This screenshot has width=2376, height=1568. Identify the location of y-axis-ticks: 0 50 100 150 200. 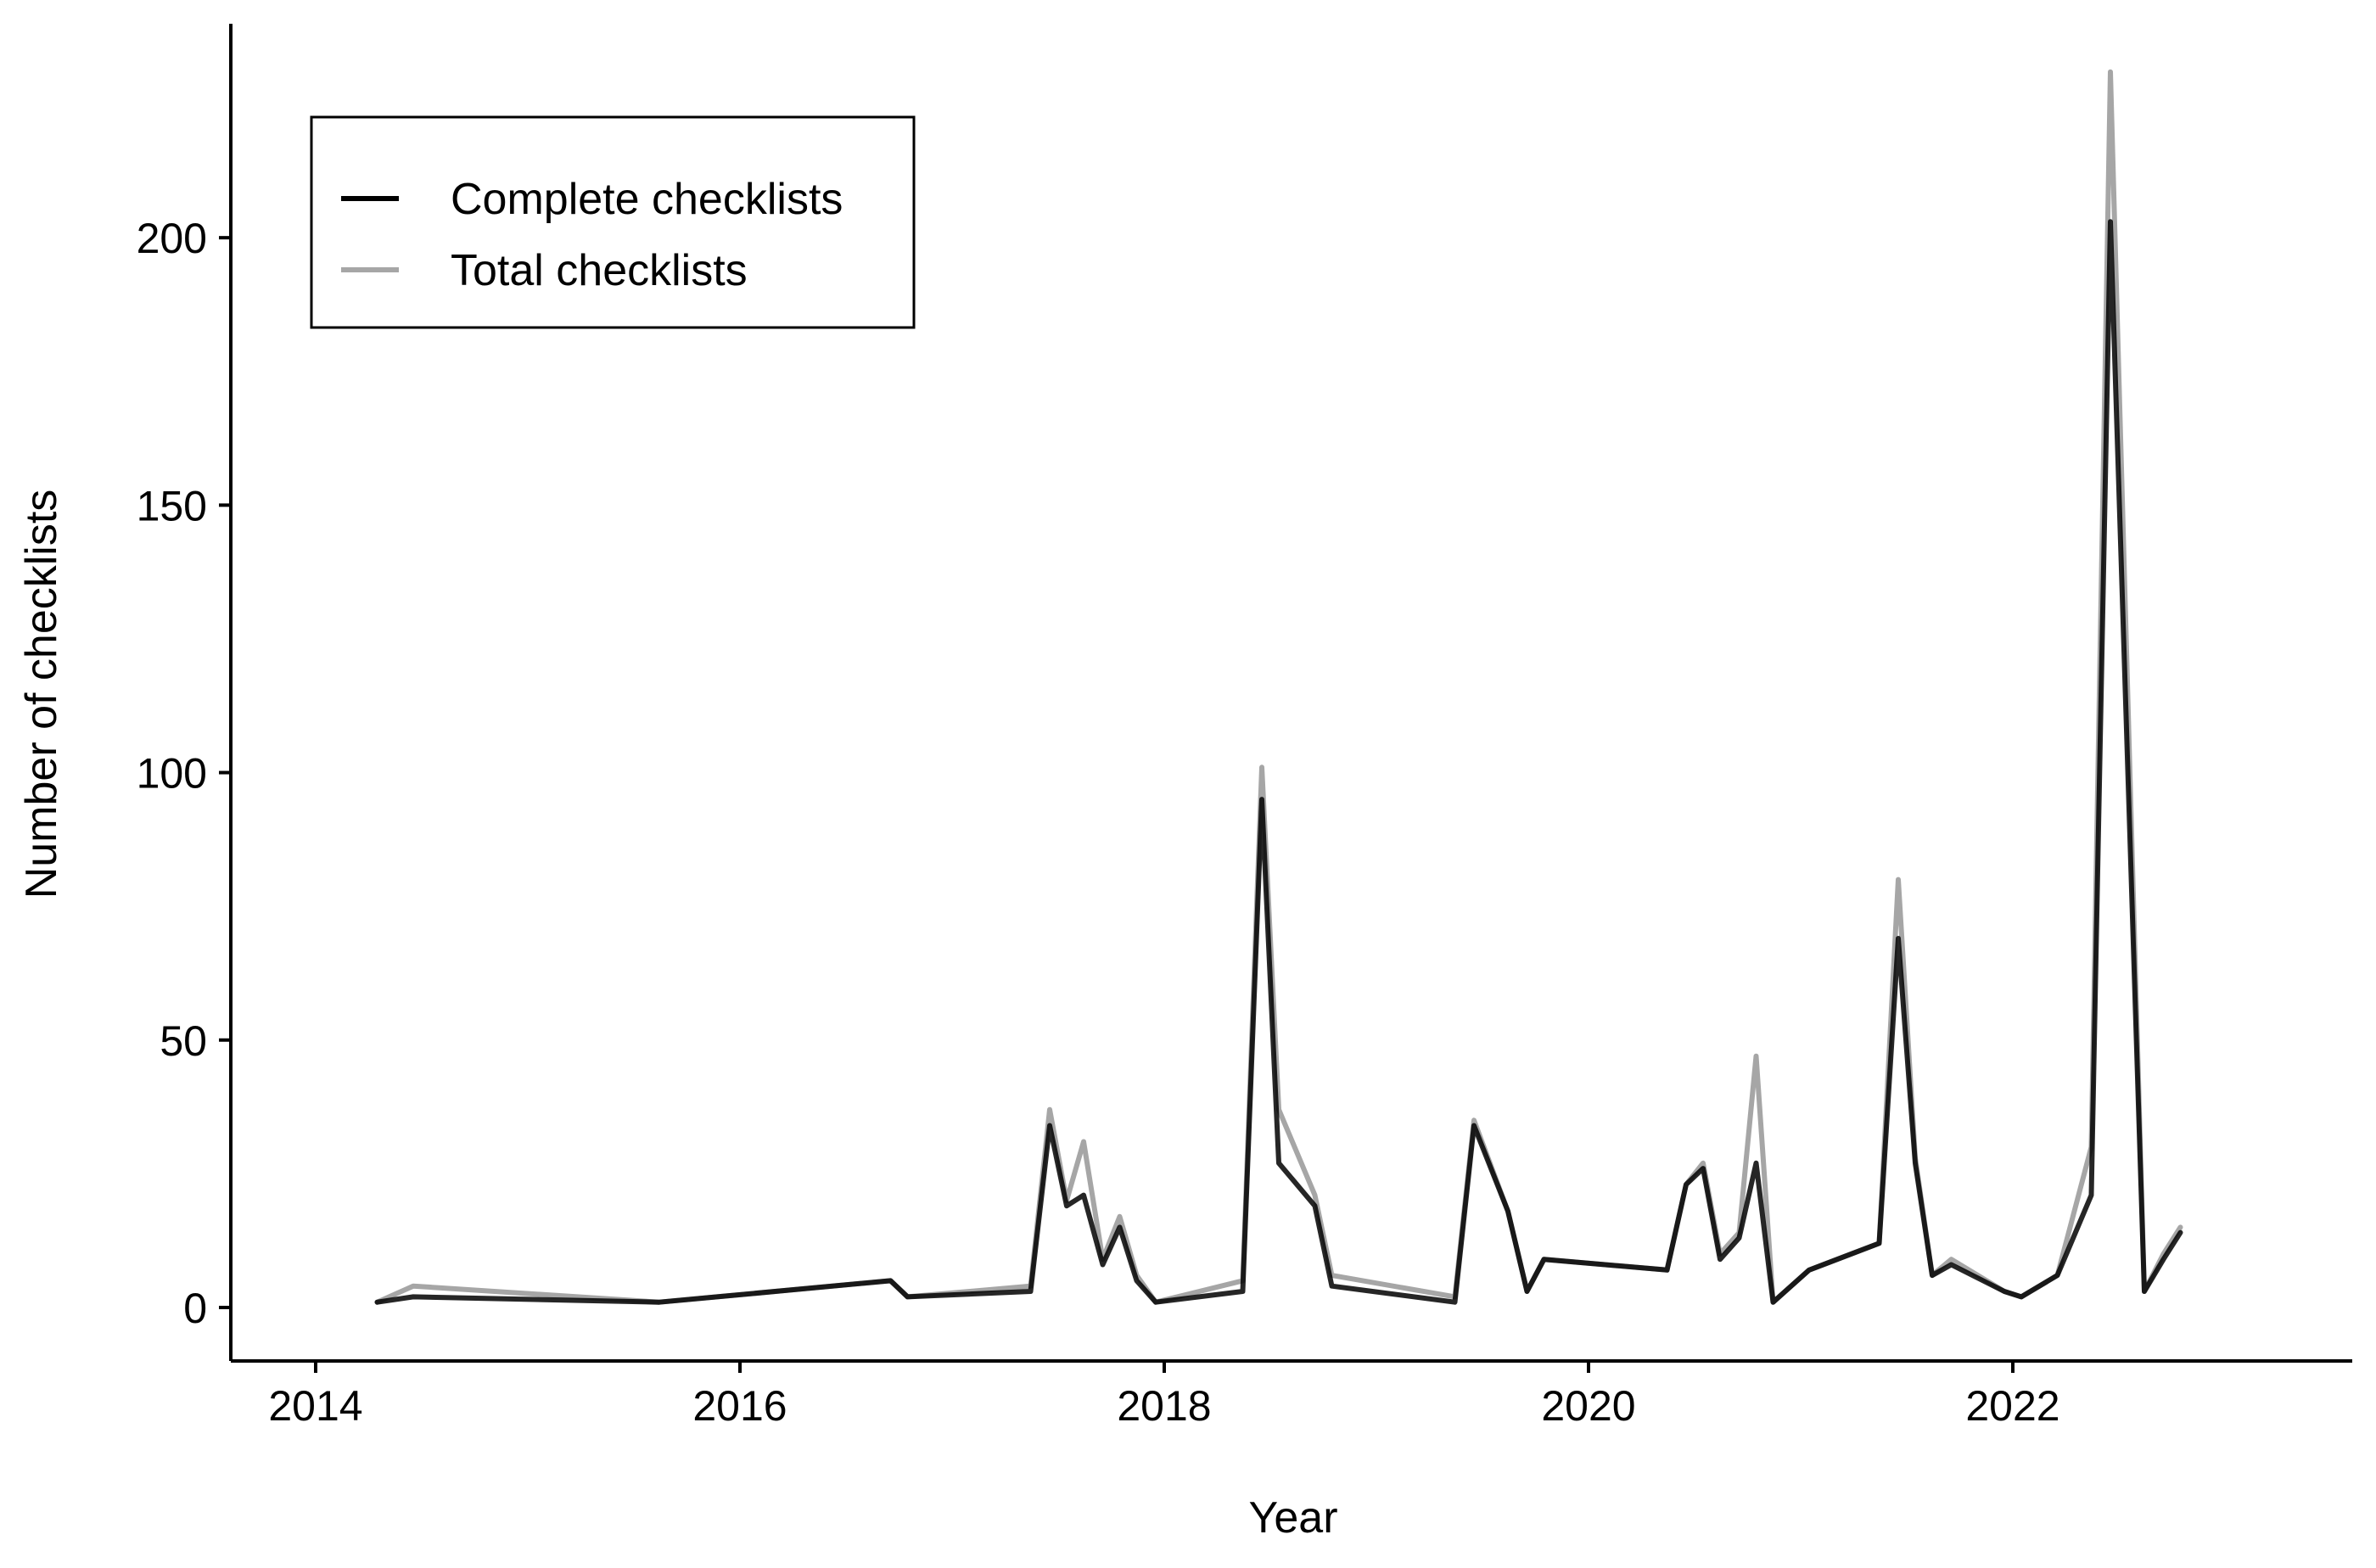
(184, 773).